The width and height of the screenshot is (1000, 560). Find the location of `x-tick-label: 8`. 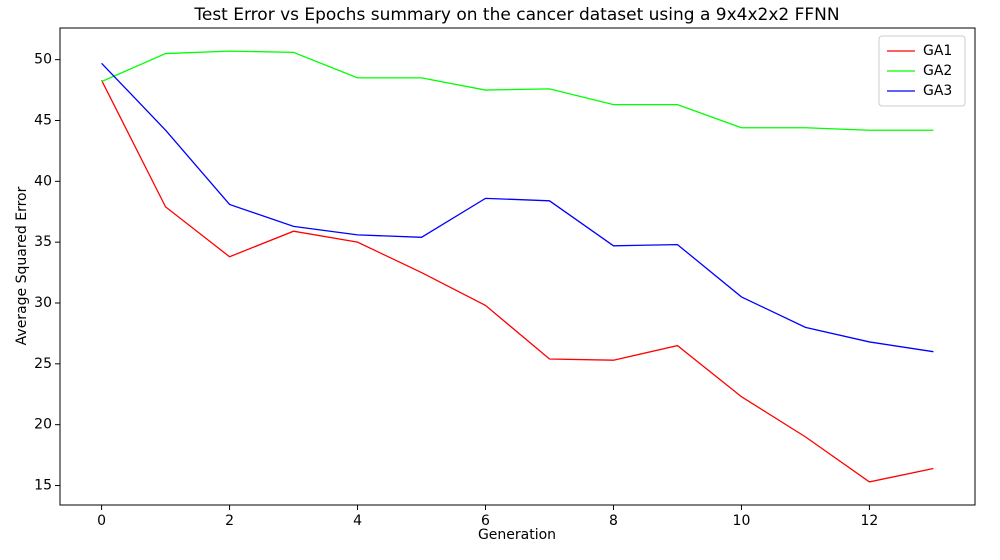

x-tick-label: 8 is located at coordinates (613, 521).